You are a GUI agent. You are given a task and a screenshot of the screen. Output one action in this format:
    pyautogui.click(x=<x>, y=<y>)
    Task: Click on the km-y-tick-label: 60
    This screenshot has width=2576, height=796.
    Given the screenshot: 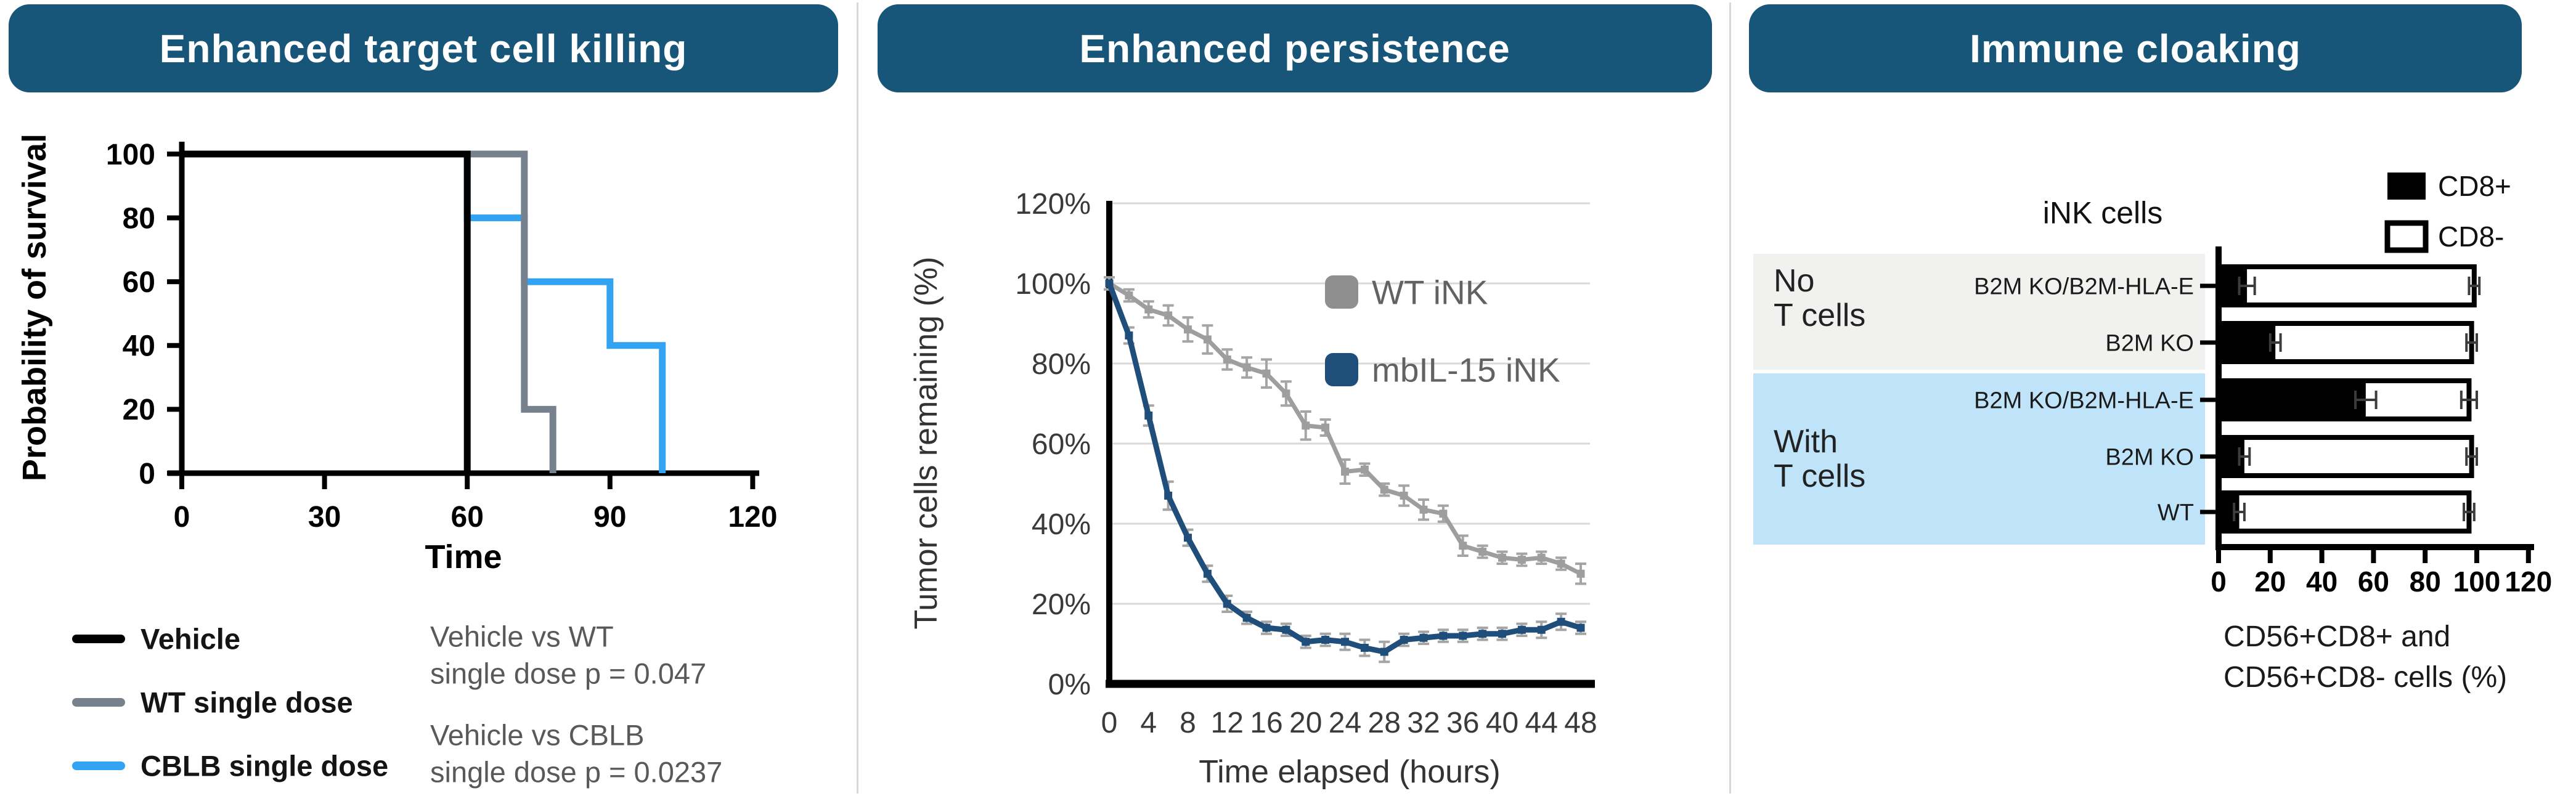 What is the action you would take?
    pyautogui.click(x=139, y=282)
    